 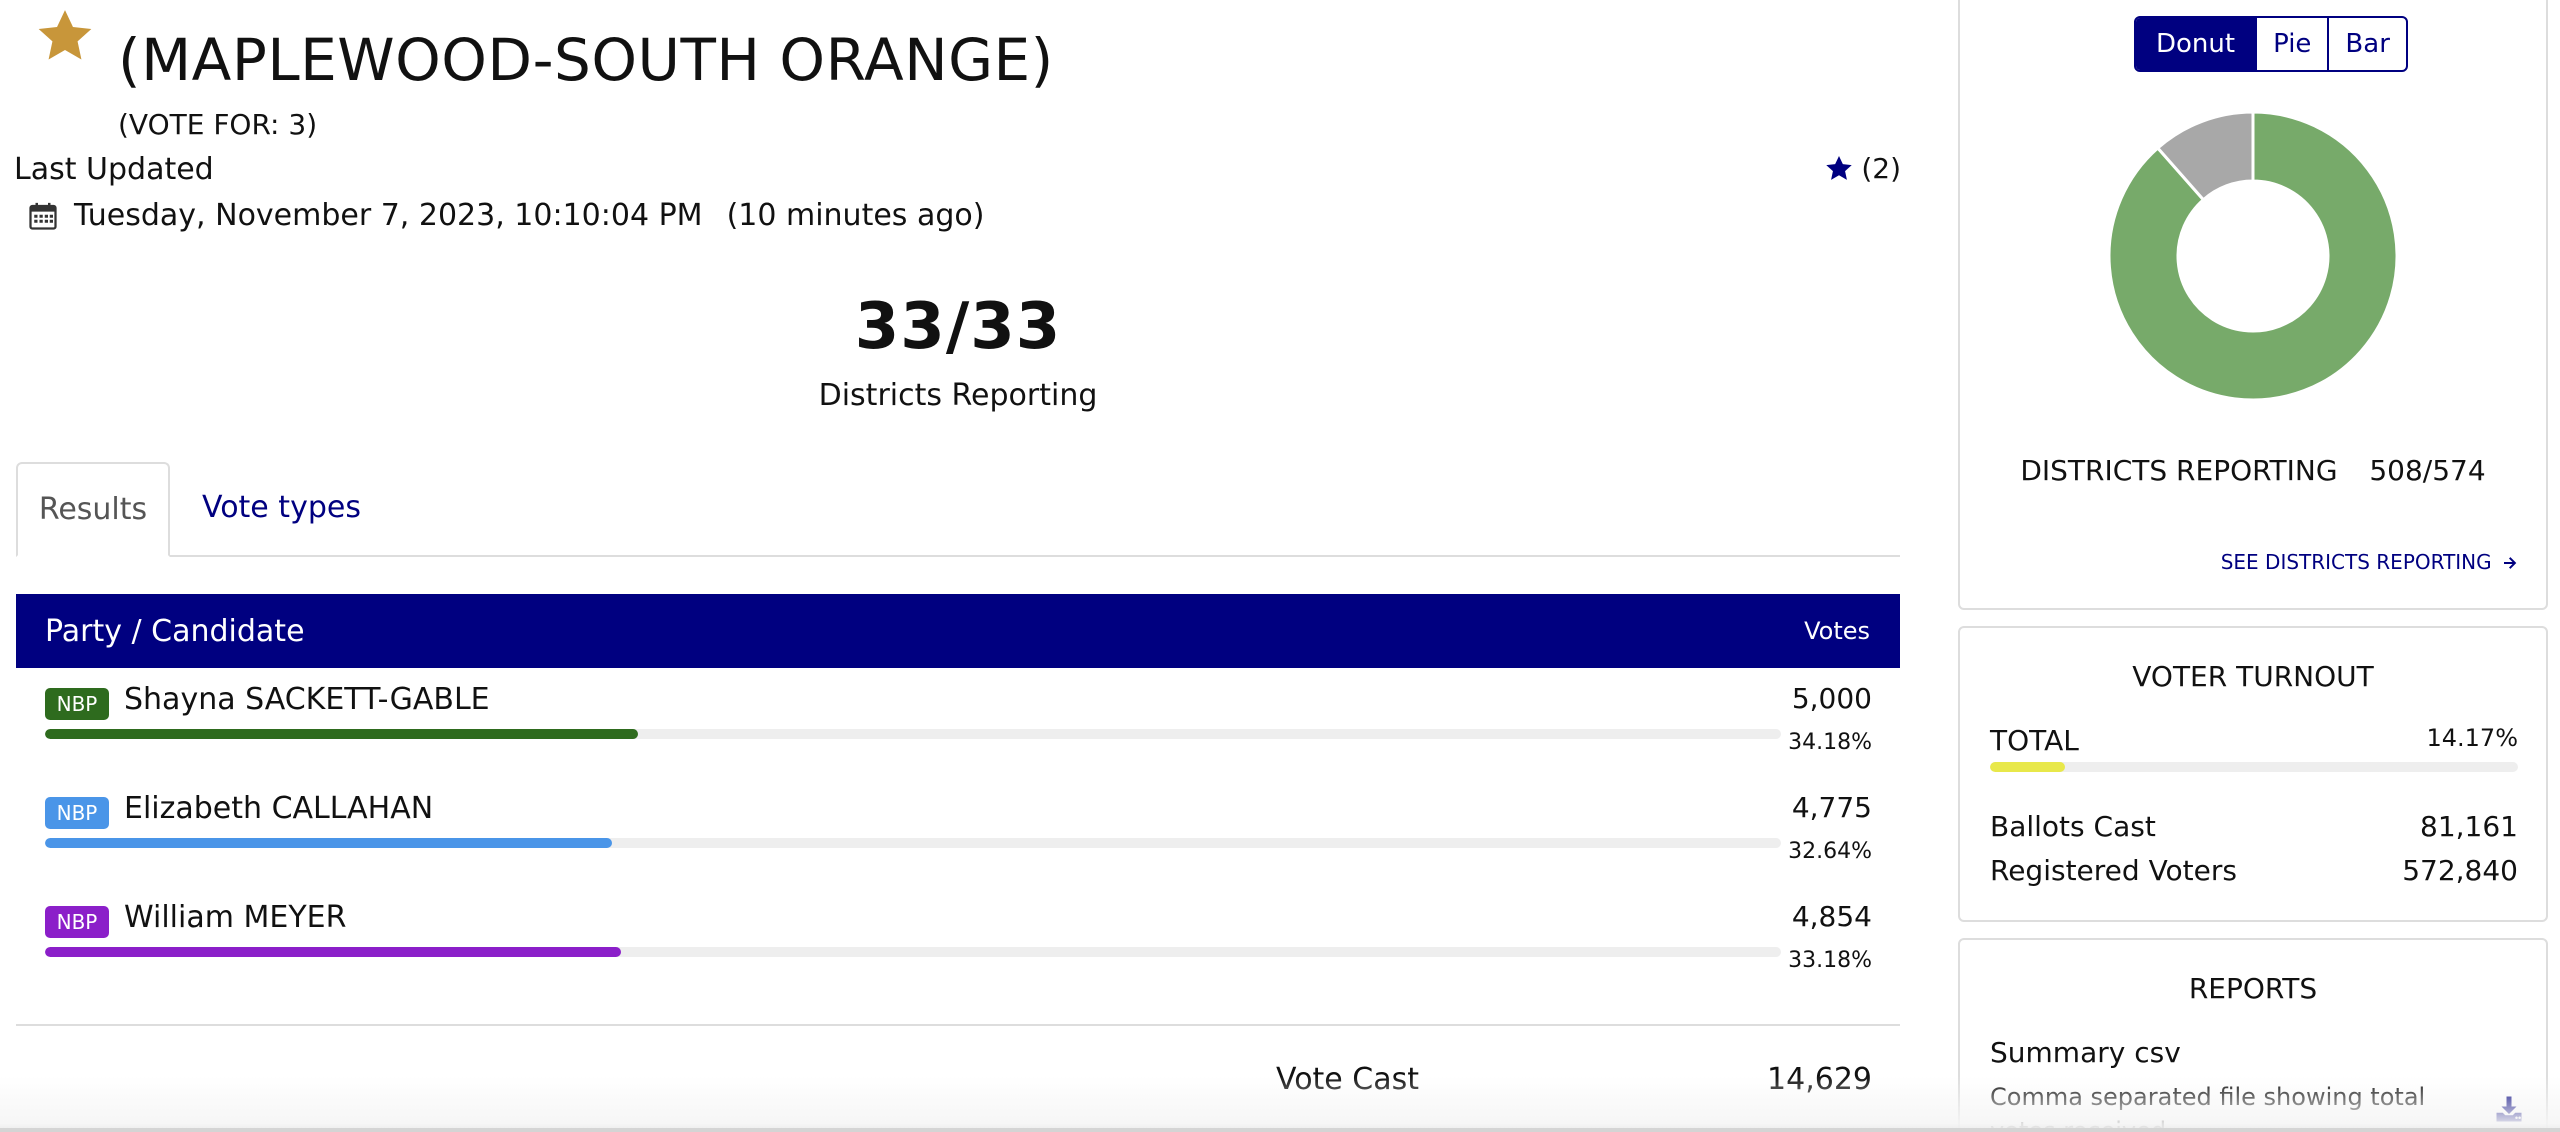 I want to click on pie-button: Pie, so click(x=2291, y=44).